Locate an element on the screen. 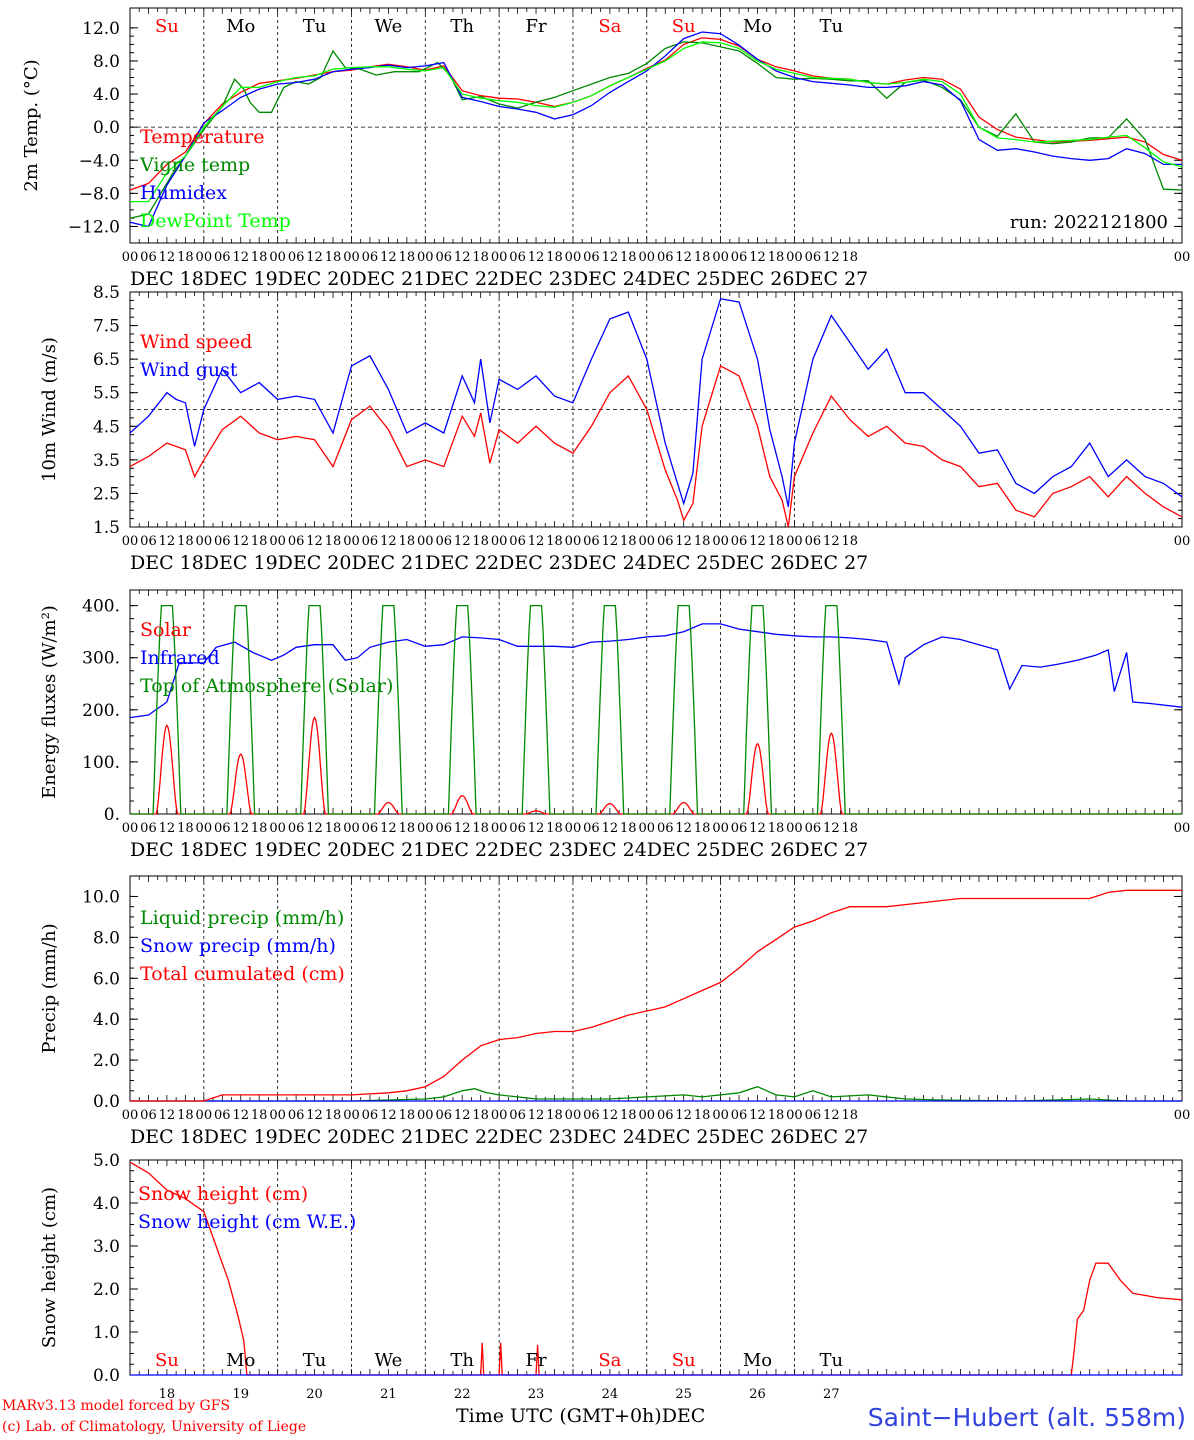  y-tick-label: −12.0 is located at coordinates (94, 227).